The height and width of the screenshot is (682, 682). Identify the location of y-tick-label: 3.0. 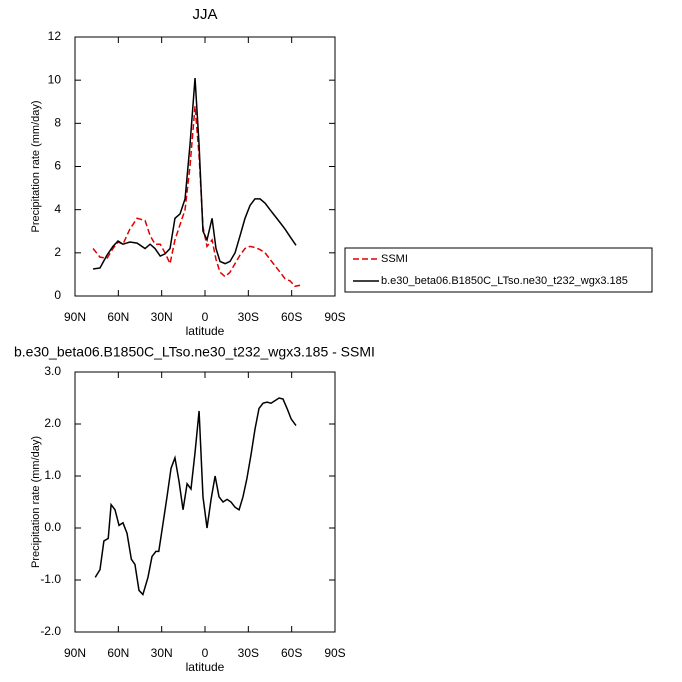
(52, 371).